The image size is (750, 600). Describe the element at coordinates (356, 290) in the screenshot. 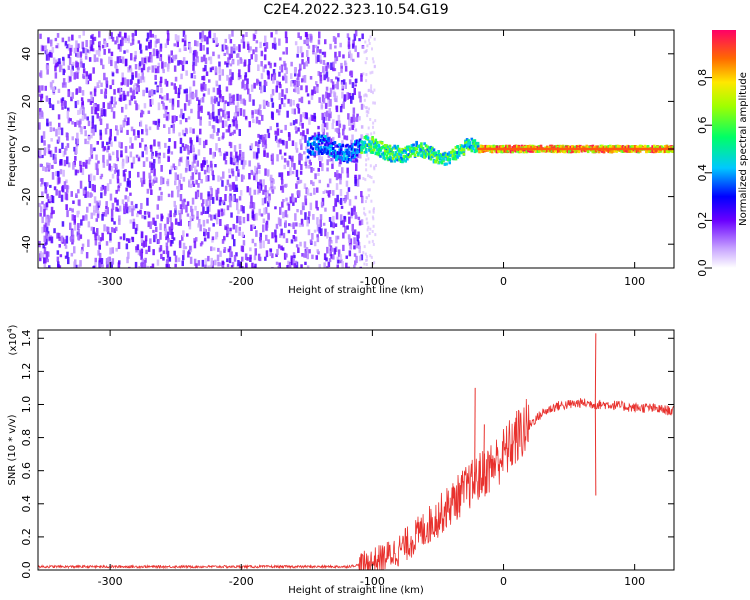

I see `spectrogram-x-axis-label: Height of straight line (km)` at that location.